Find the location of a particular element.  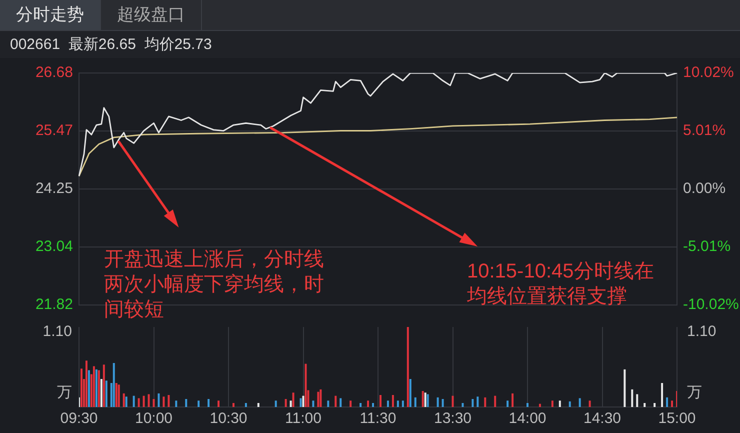

x-tick-label: 11:30 is located at coordinates (378, 419).